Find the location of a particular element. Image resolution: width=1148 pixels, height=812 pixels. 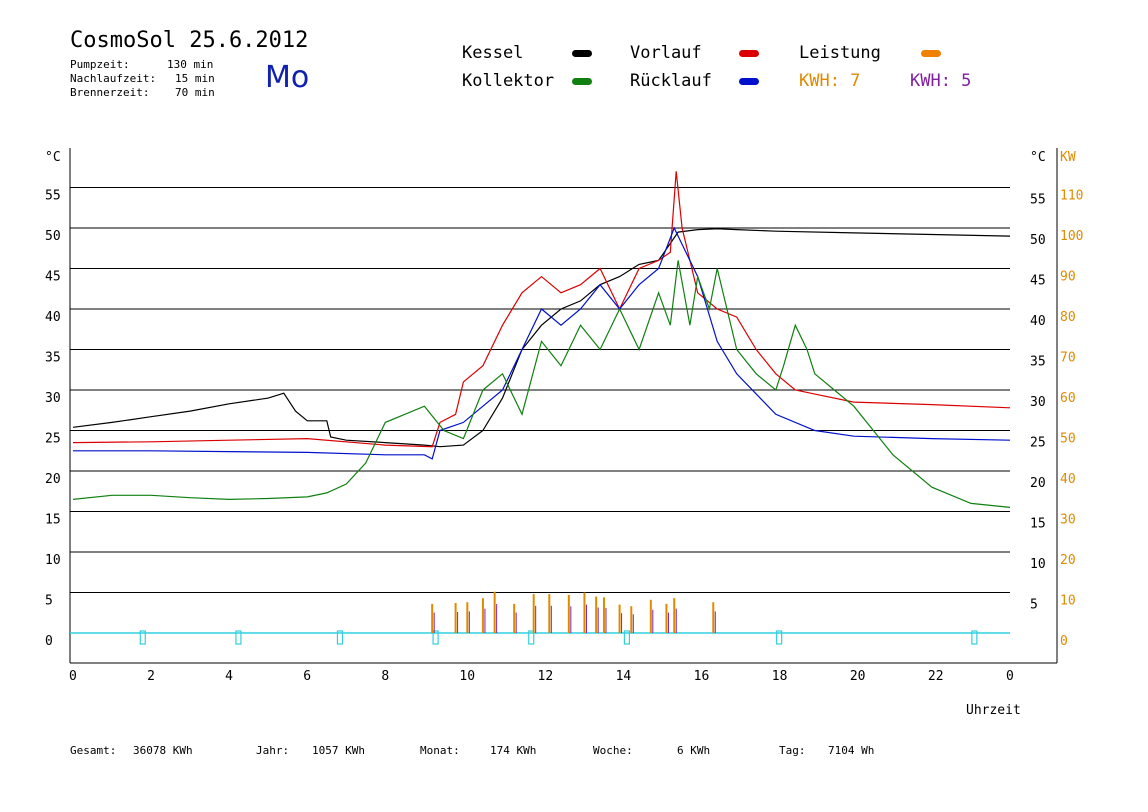

x-axis-title: Uhrzeit is located at coordinates (993, 710).